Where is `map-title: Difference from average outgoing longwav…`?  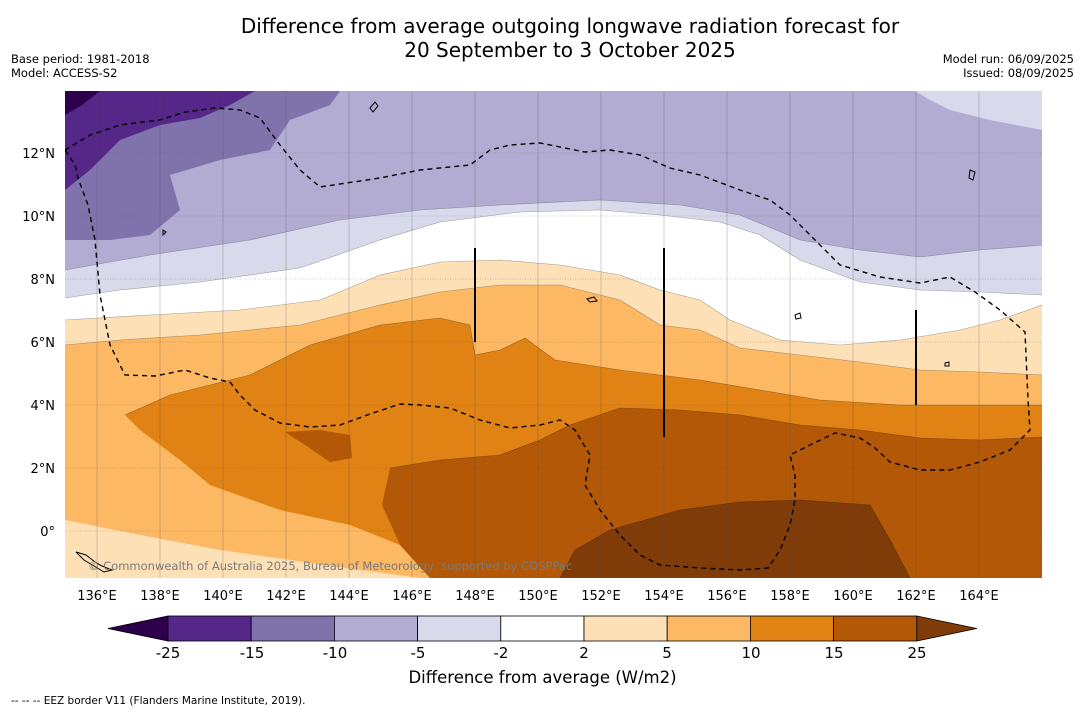 map-title: Difference from average outgoing longwav… is located at coordinates (542, 38).